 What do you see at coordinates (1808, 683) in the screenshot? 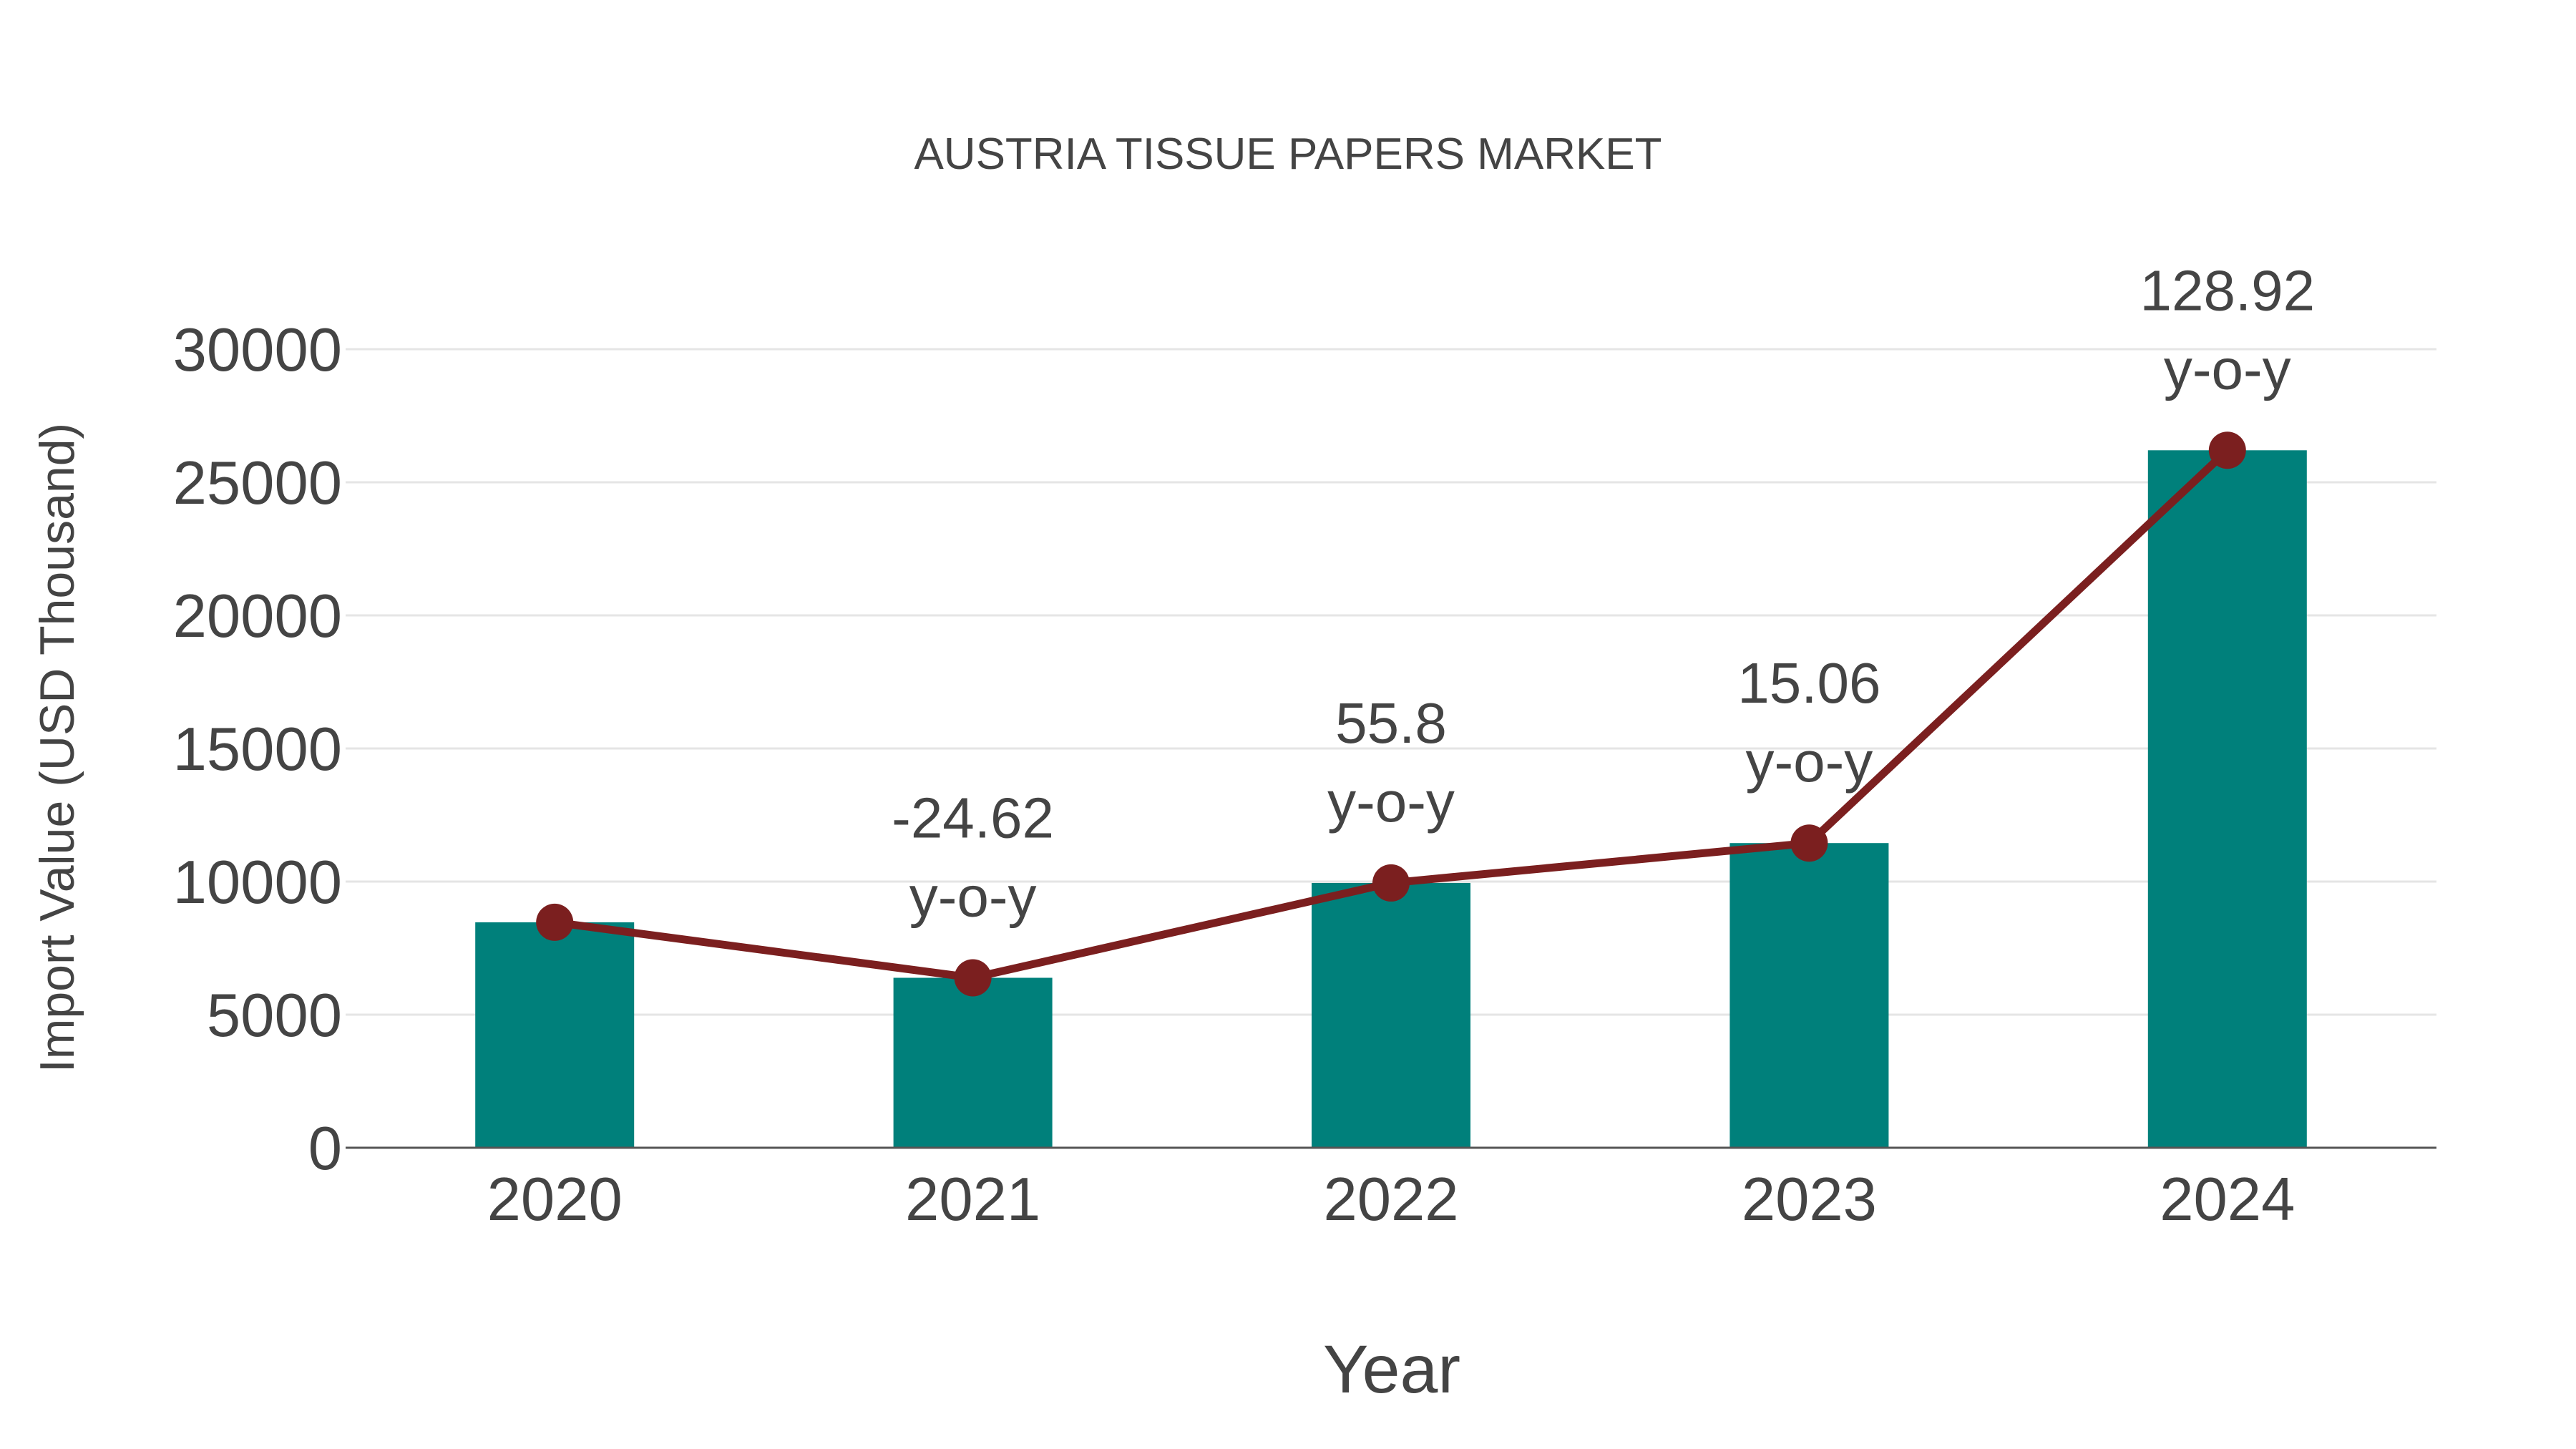
I see `yoy-value-label: 15.06` at bounding box center [1808, 683].